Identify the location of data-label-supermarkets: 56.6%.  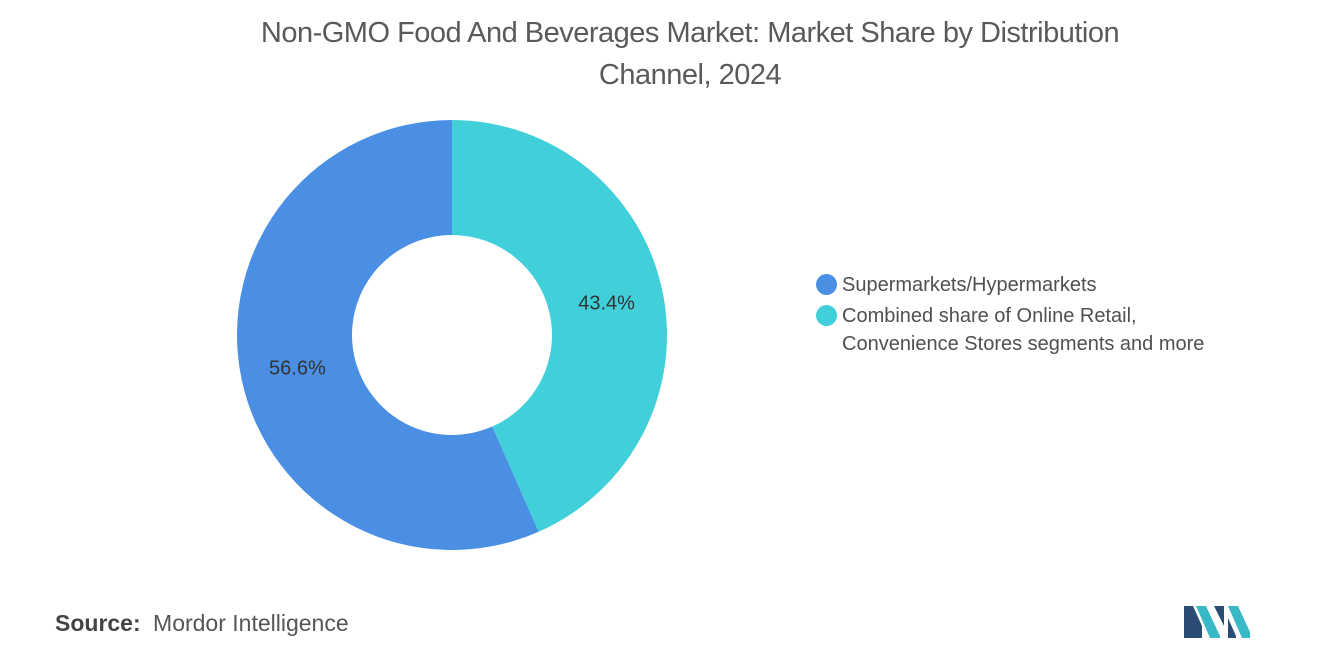
(297, 369).